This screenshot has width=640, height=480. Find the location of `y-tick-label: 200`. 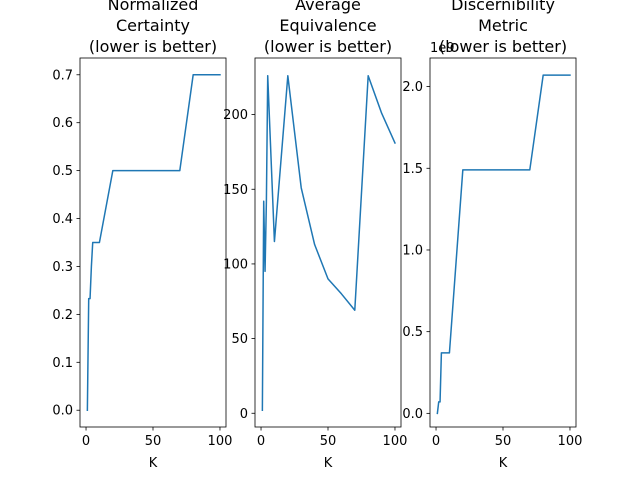

y-tick-label: 200 is located at coordinates (235, 115).